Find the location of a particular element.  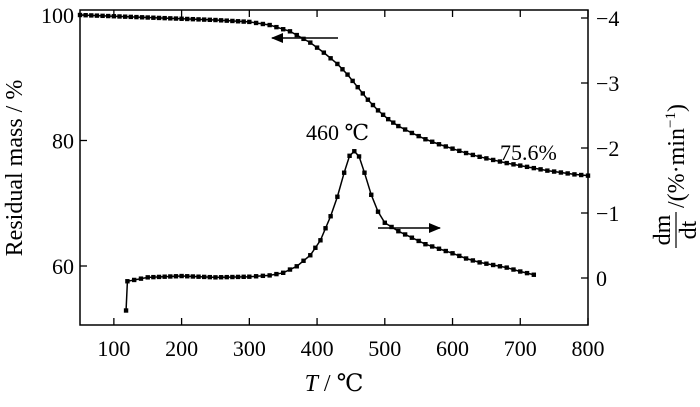

x-tick-label: 700 is located at coordinates (520, 348).